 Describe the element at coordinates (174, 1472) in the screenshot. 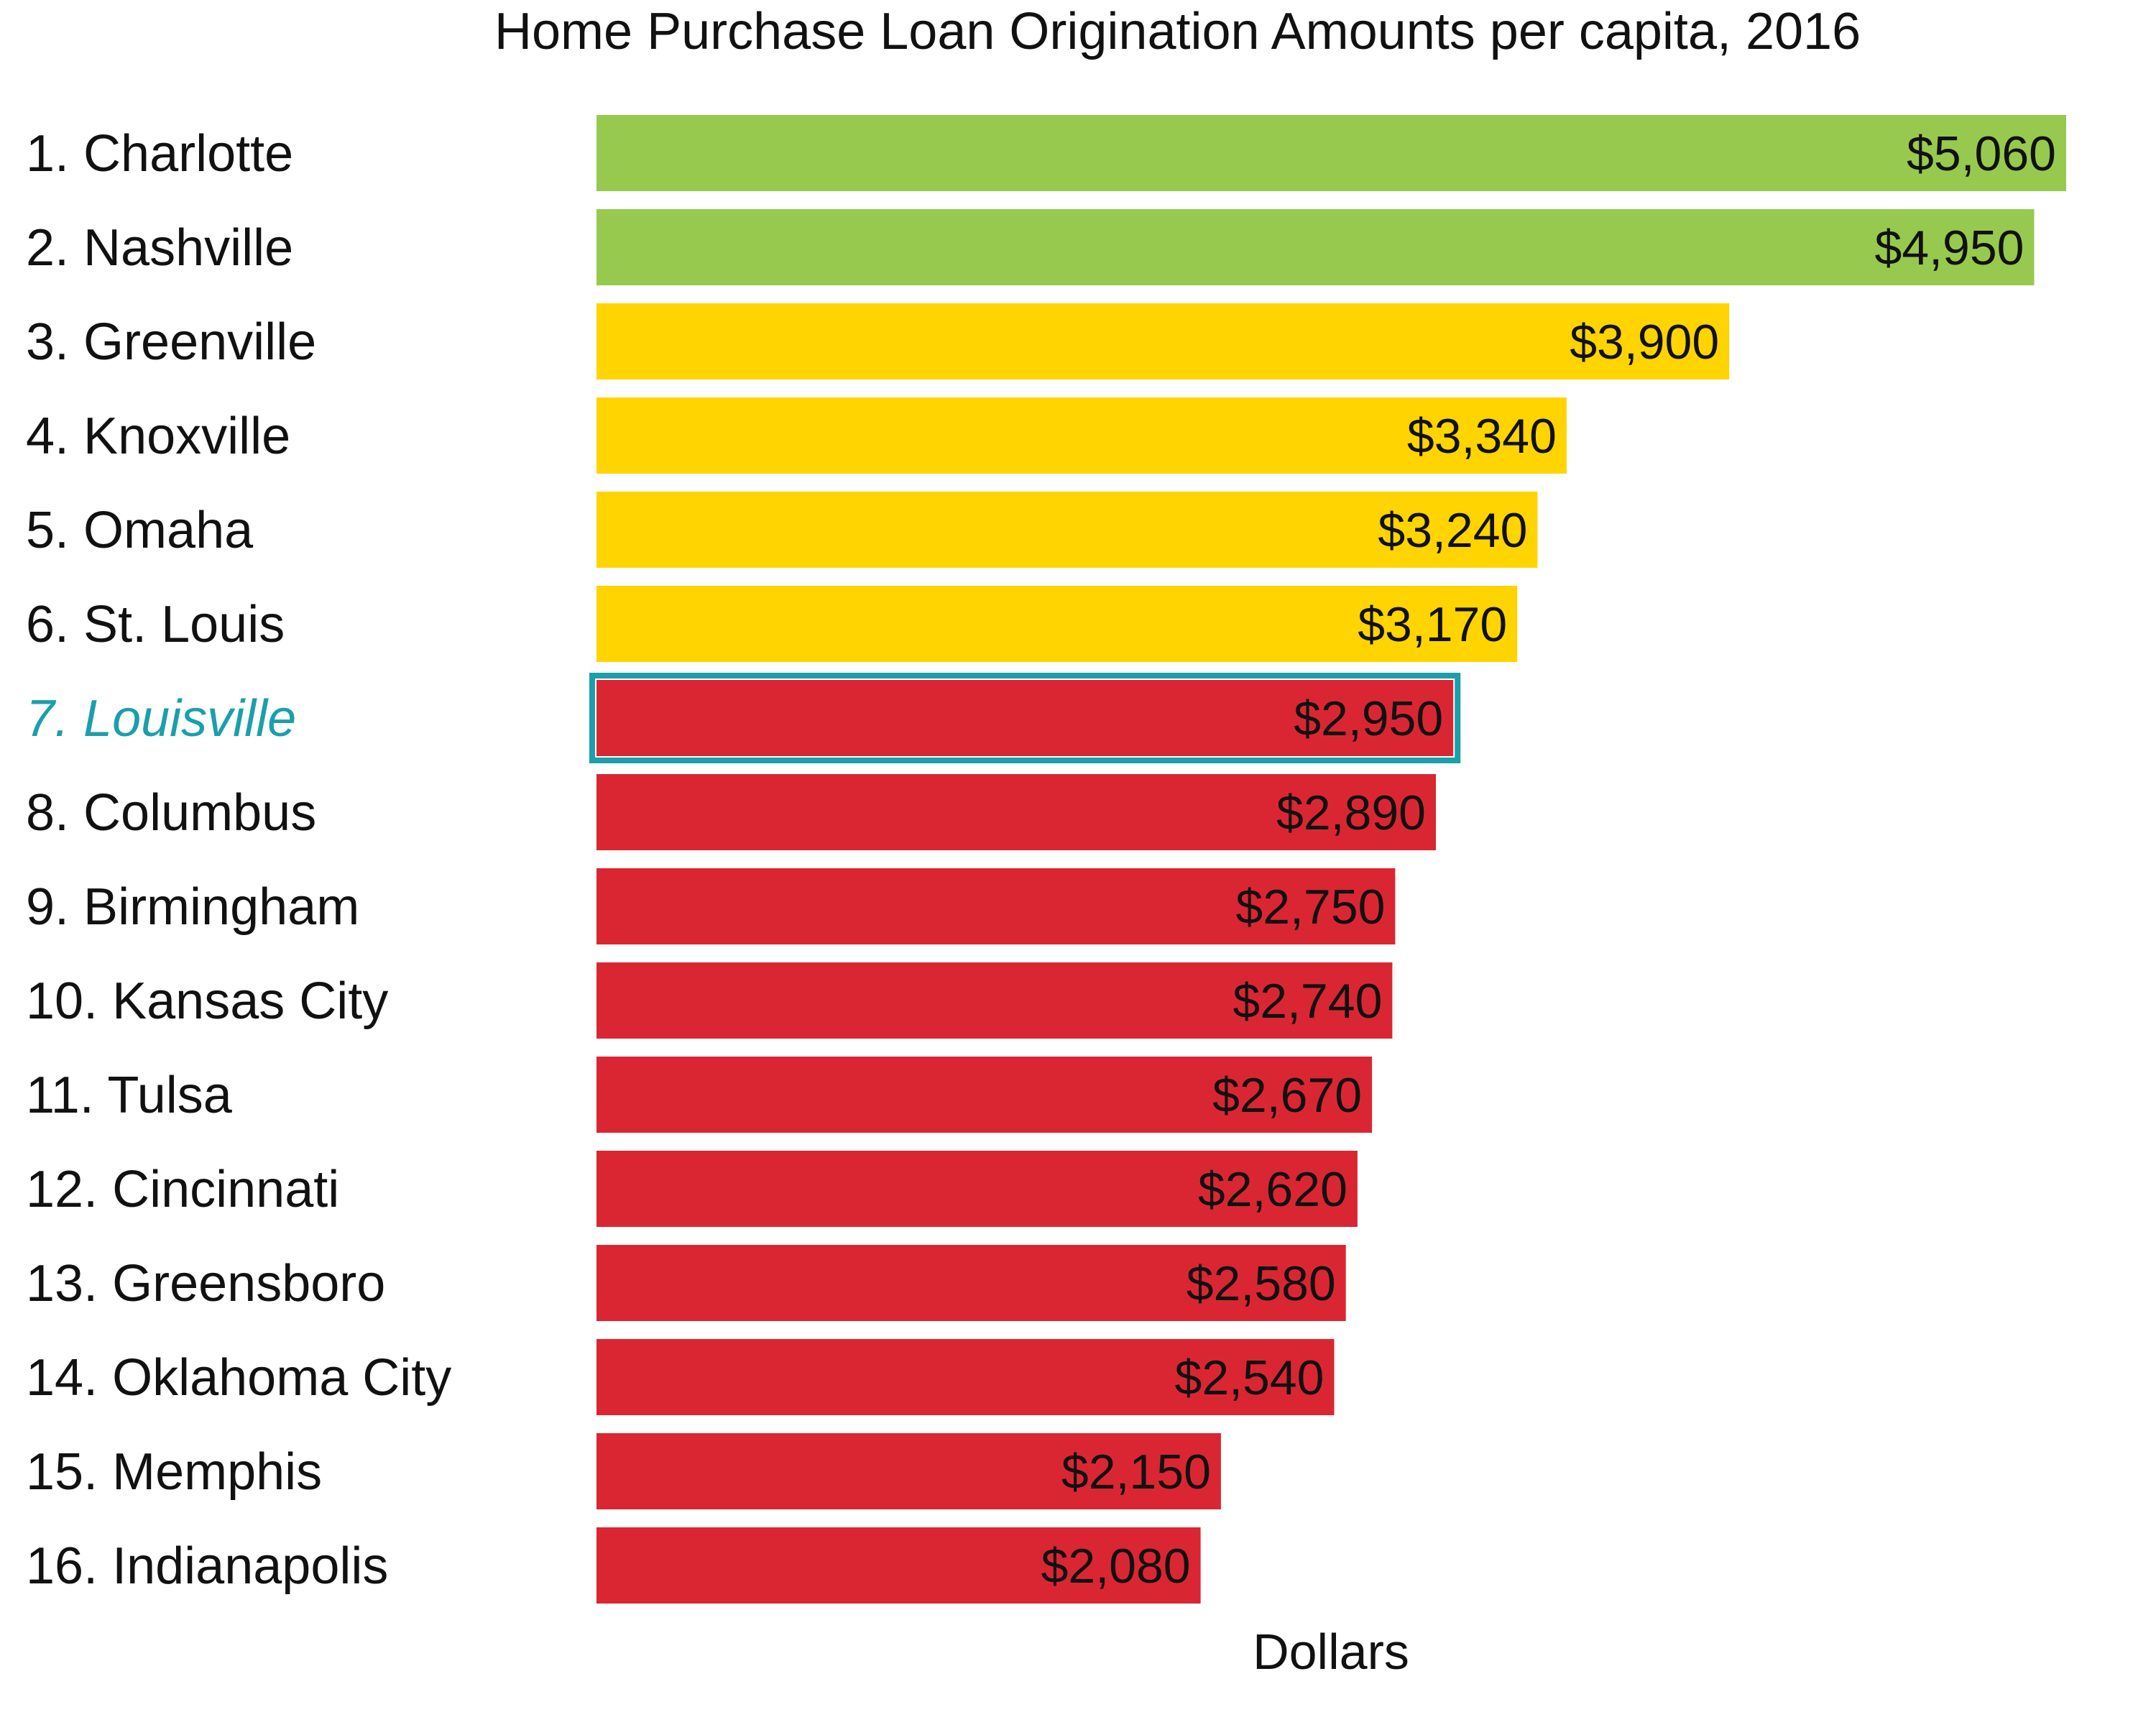

I see `category-label-15: 15. Memphis` at that location.